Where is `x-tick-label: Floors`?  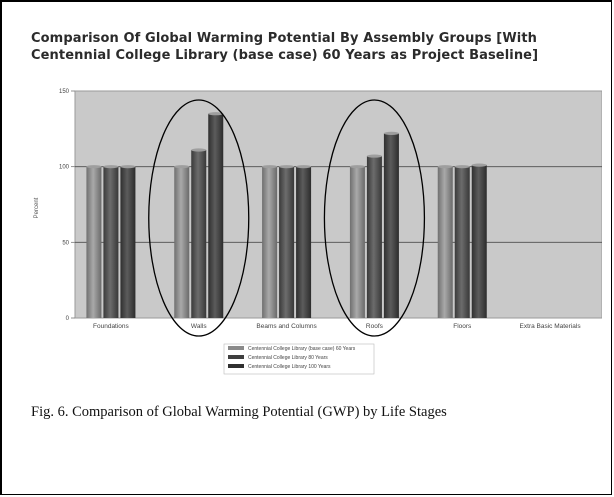
x-tick-label: Floors is located at coordinates (462, 326).